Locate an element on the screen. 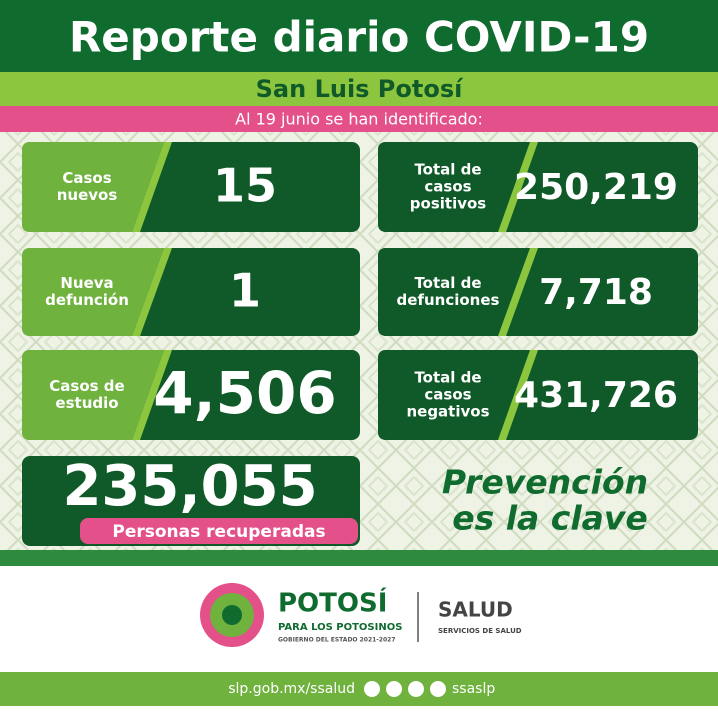 This screenshot has width=718, height=722. slogan-line: es la clave is located at coordinates (550, 518).